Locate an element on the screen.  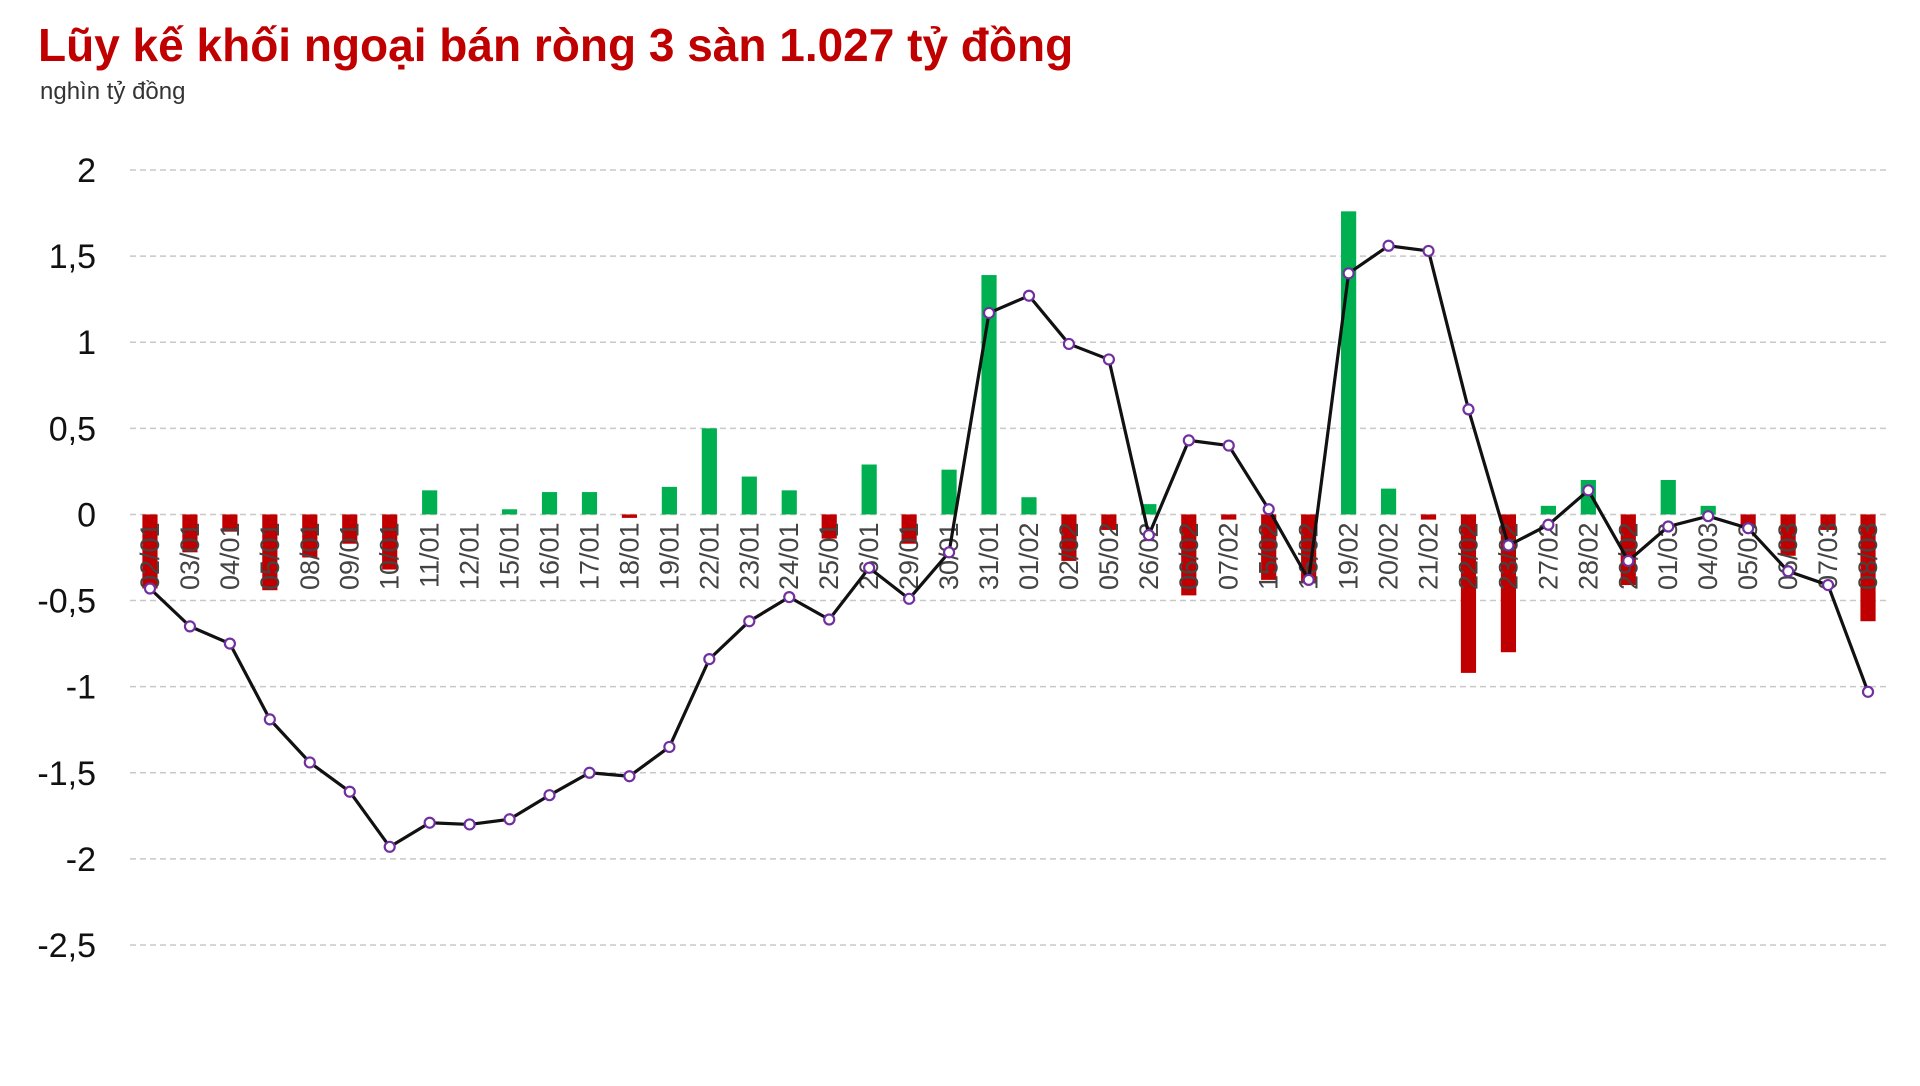
x-tick-label: 16/01 is located at coordinates (550, 556).